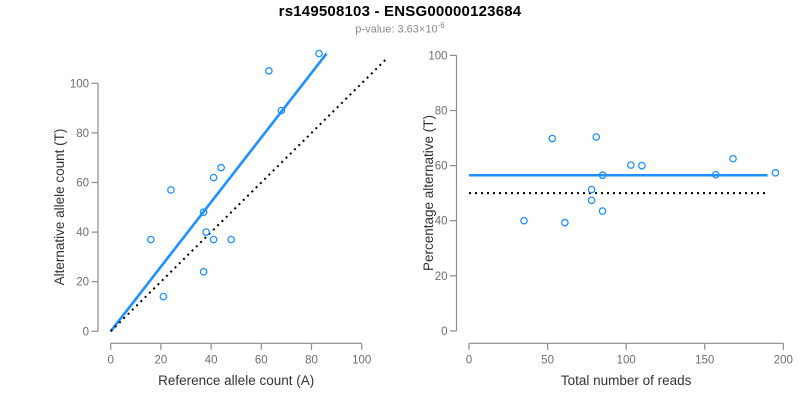 The image size is (800, 400). What do you see at coordinates (704, 360) in the screenshot?
I see `right-x-tick-label: 150` at bounding box center [704, 360].